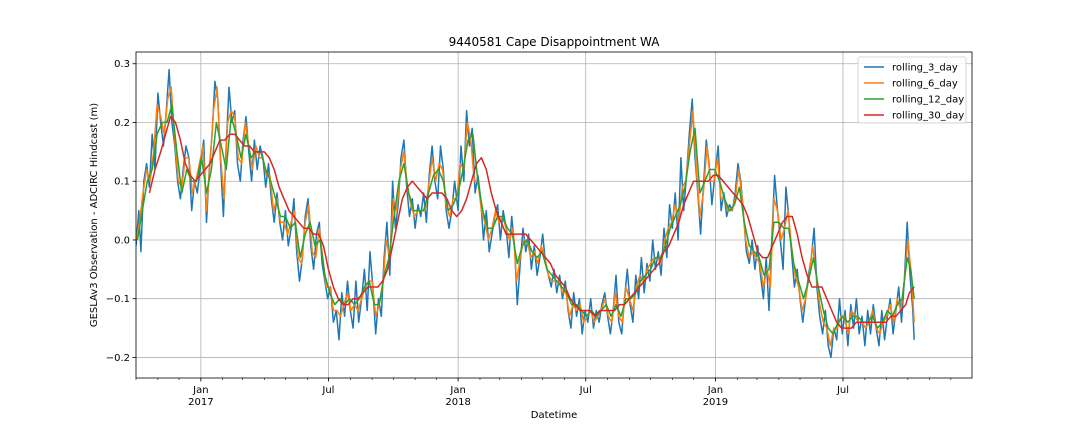 The height and width of the screenshot is (432, 1080). Describe the element at coordinates (928, 116) in the screenshot. I see `legend-label-rolling_30_day: rolling_30_day` at that location.